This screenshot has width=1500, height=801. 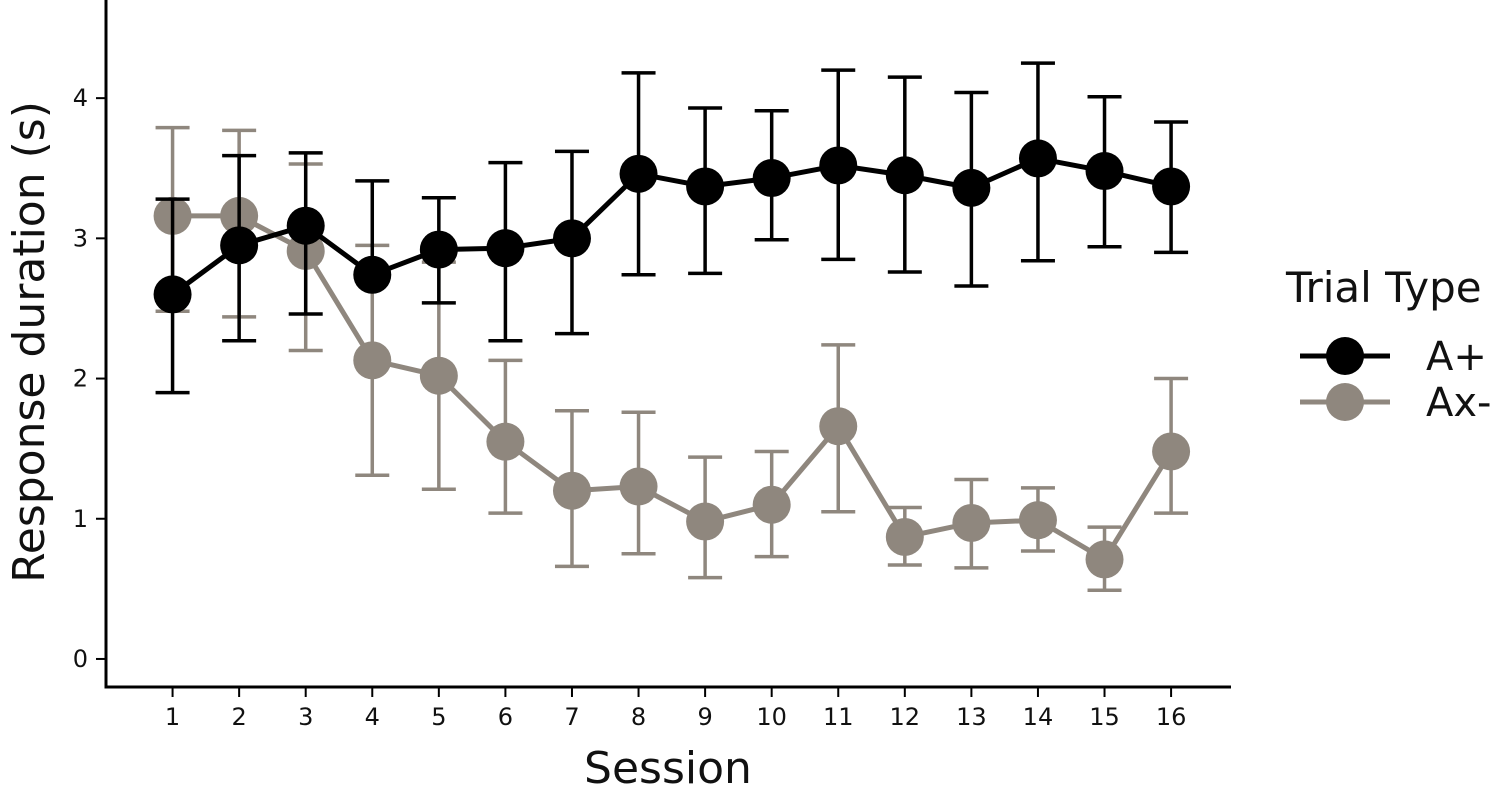 What do you see at coordinates (1345, 356) in the screenshot?
I see `legend-marker-a-plus` at bounding box center [1345, 356].